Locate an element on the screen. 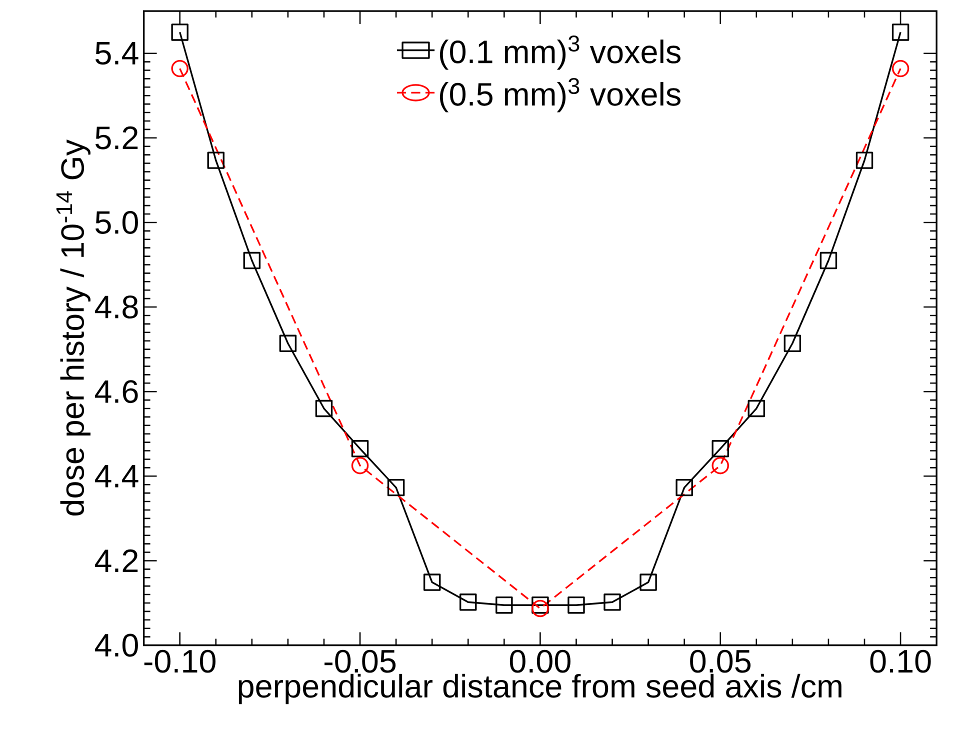  x-axis-title: perpendicular distance from seed axis /cm is located at coordinates (540, 689).